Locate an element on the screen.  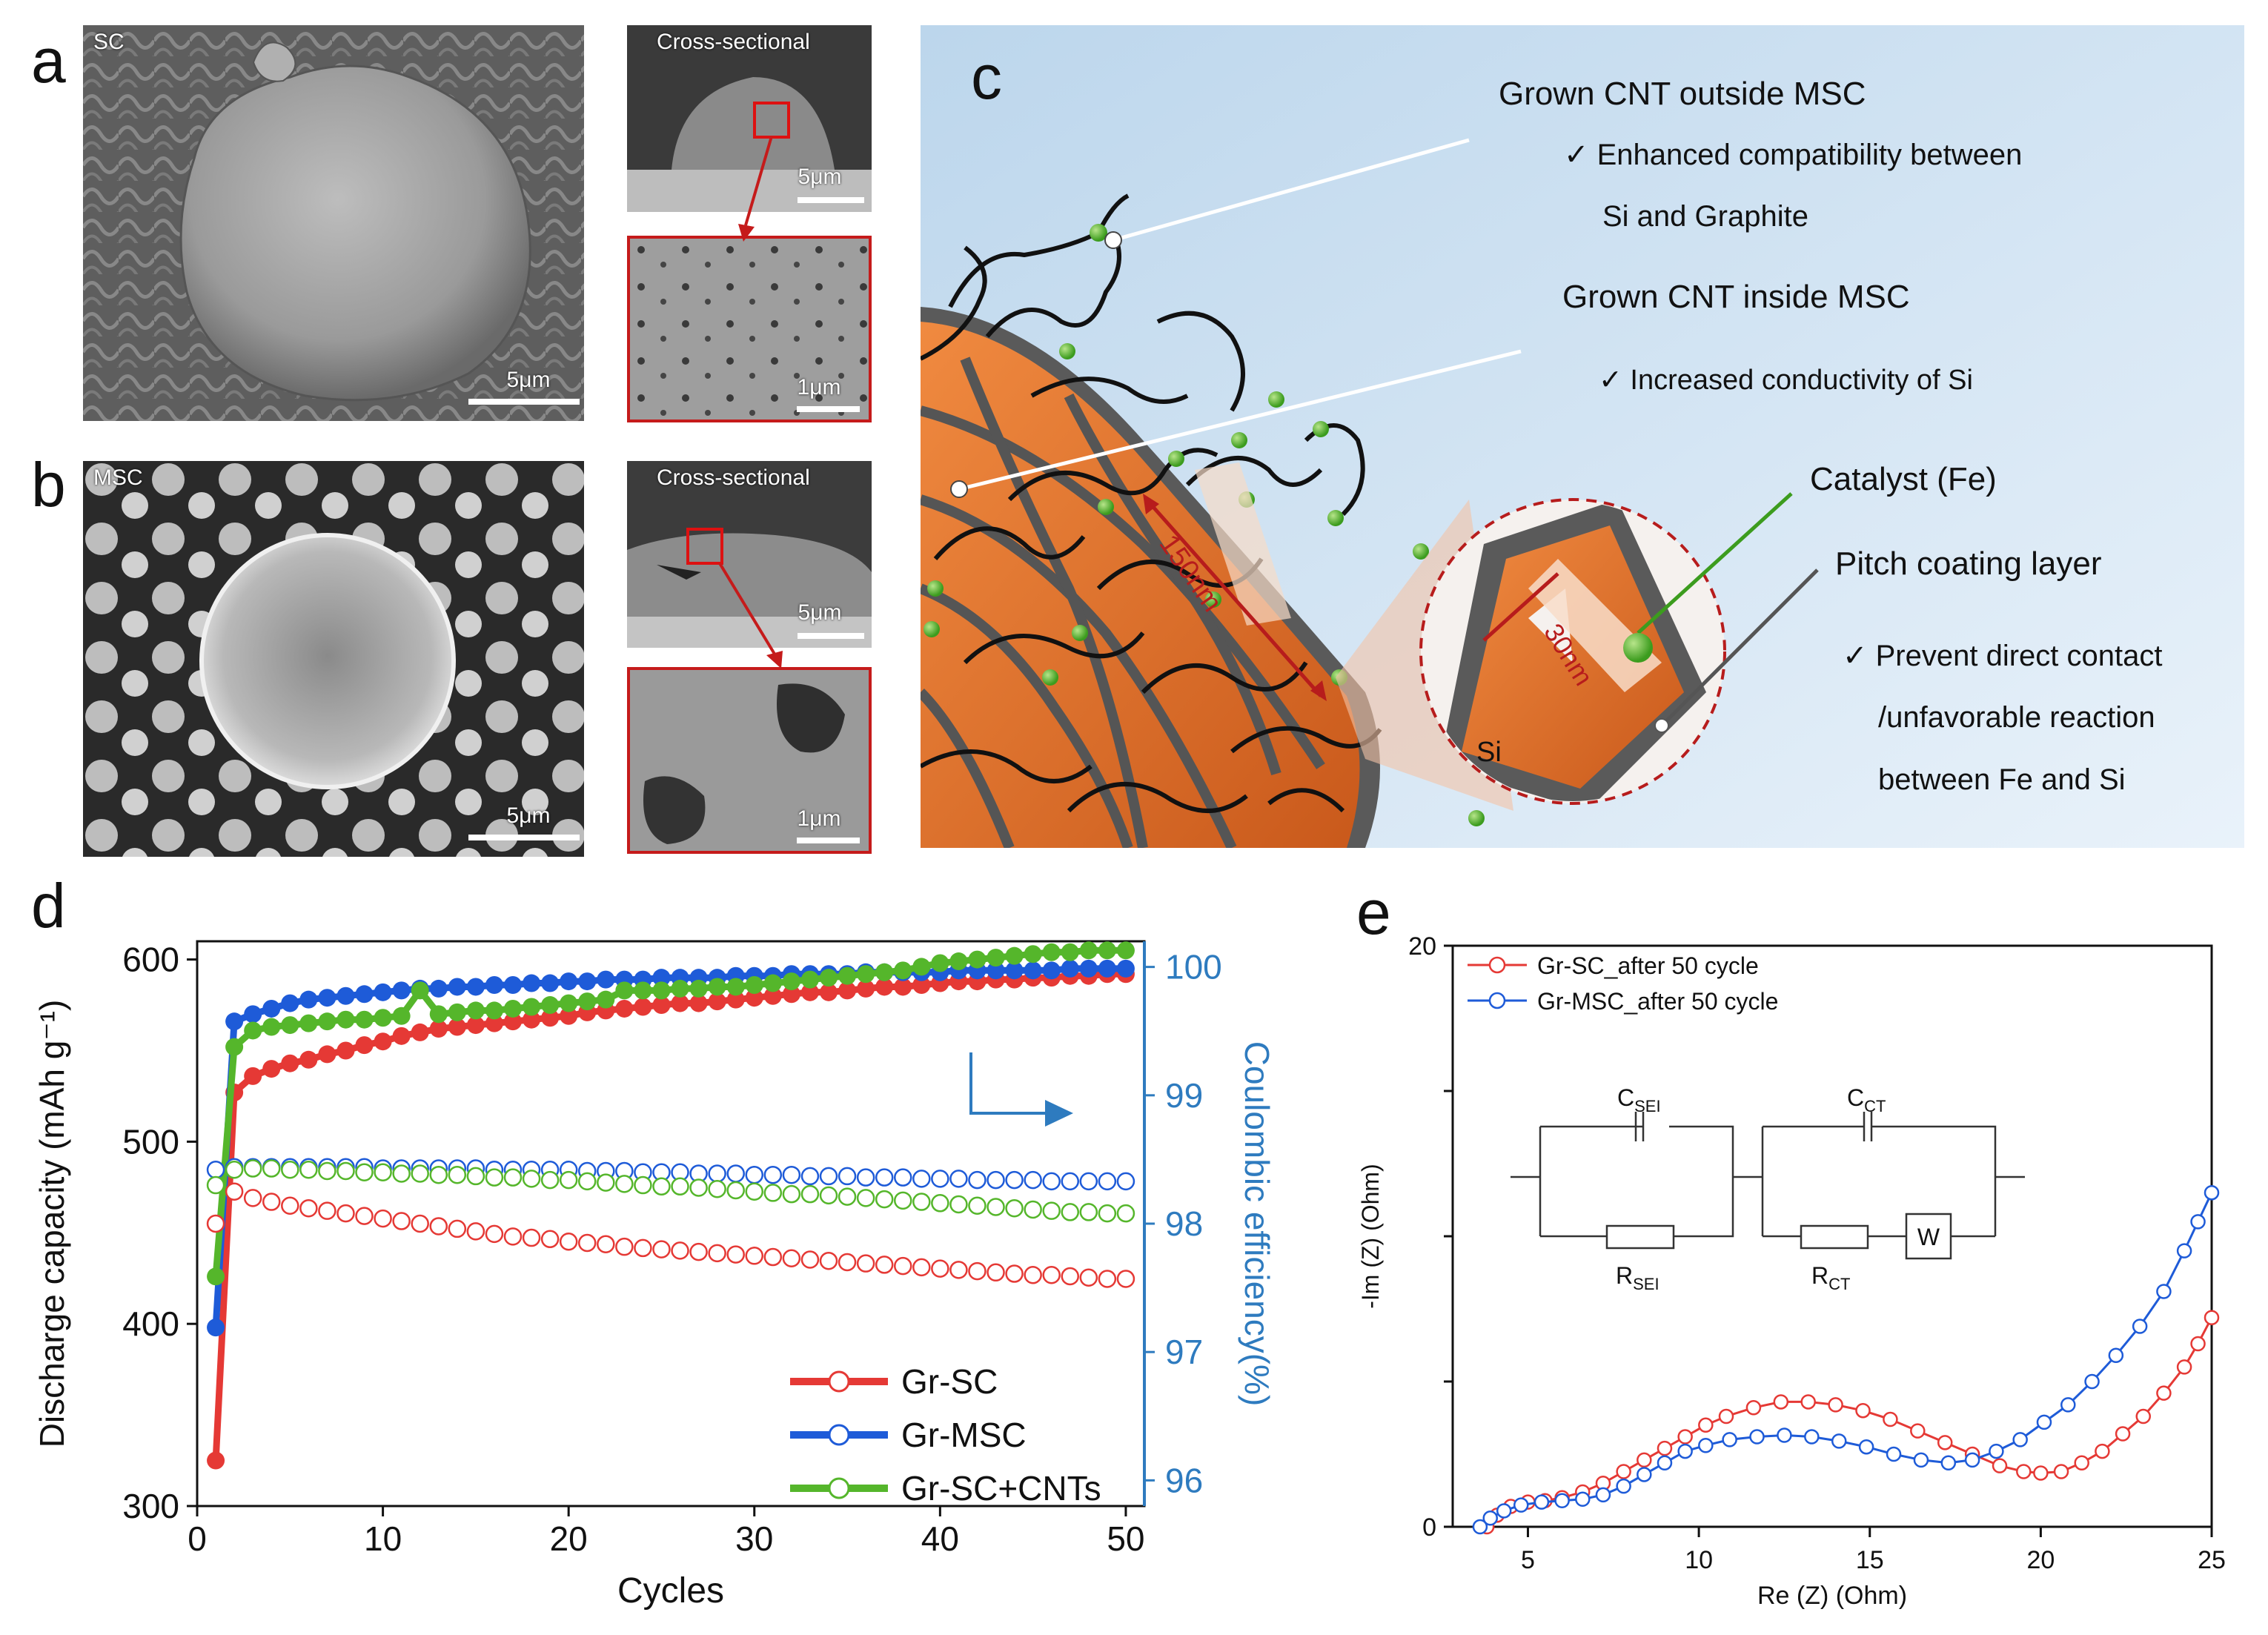
chart-e-xtick-label: 5 is located at coordinates (1528, 1560).